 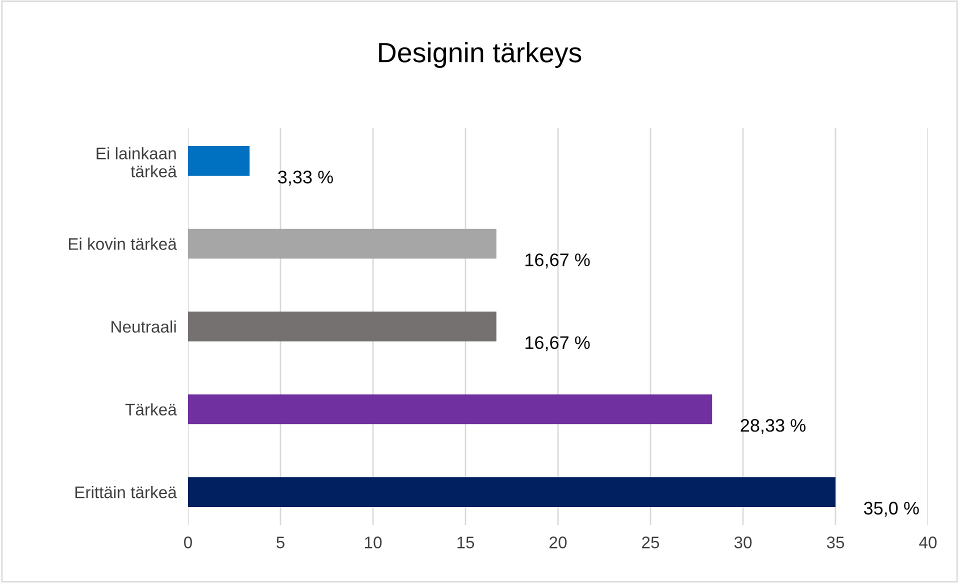 What do you see at coordinates (743, 542) in the screenshot?
I see `x-tick-label: 30` at bounding box center [743, 542].